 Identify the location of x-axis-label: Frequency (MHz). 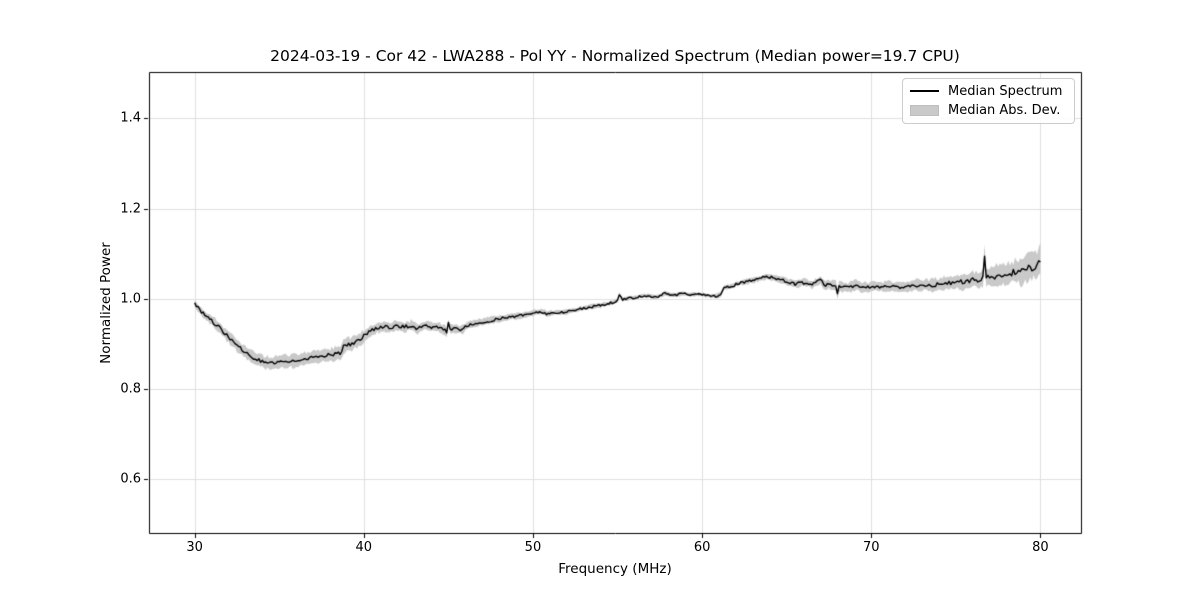
(615, 569).